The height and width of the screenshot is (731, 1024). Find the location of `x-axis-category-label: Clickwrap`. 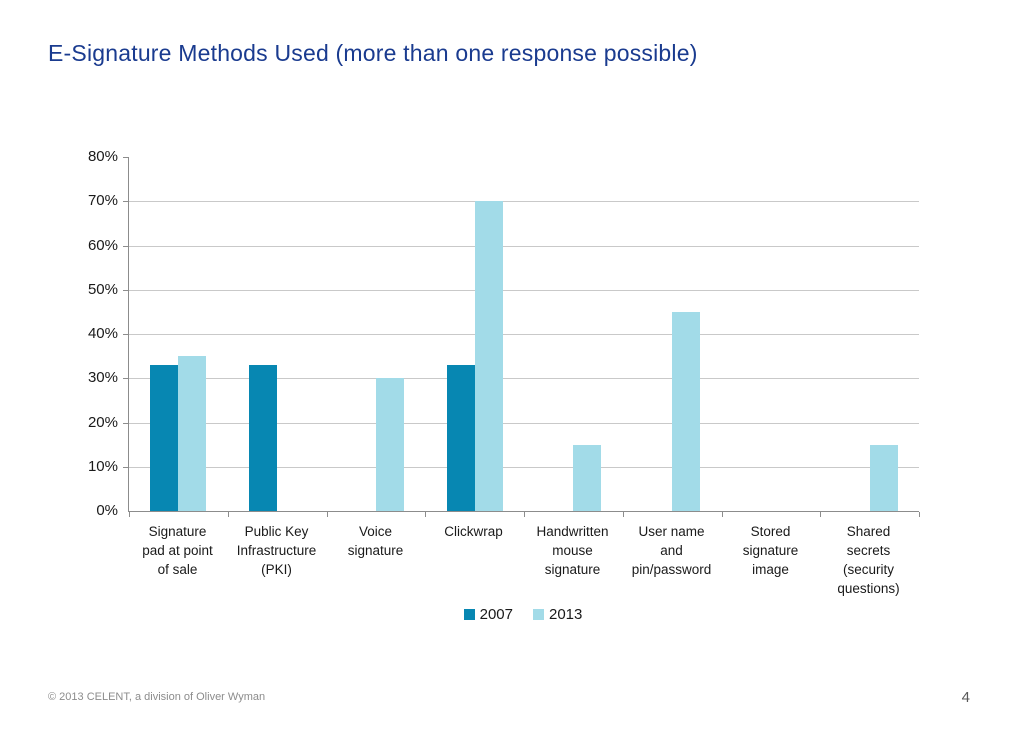

x-axis-category-label: Clickwrap is located at coordinates (473, 531).